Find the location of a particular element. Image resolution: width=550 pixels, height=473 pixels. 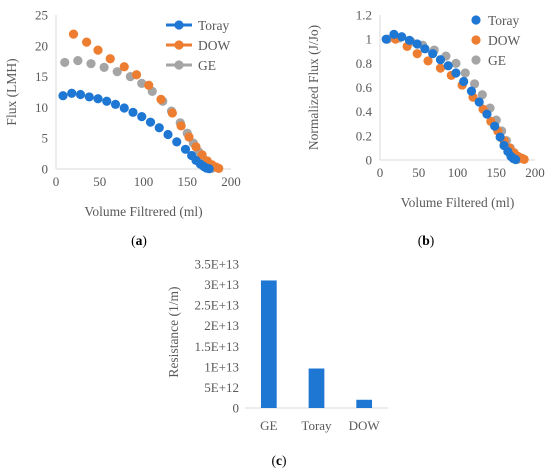

y-tick-label-c: 3E+13 is located at coordinates (221, 284).